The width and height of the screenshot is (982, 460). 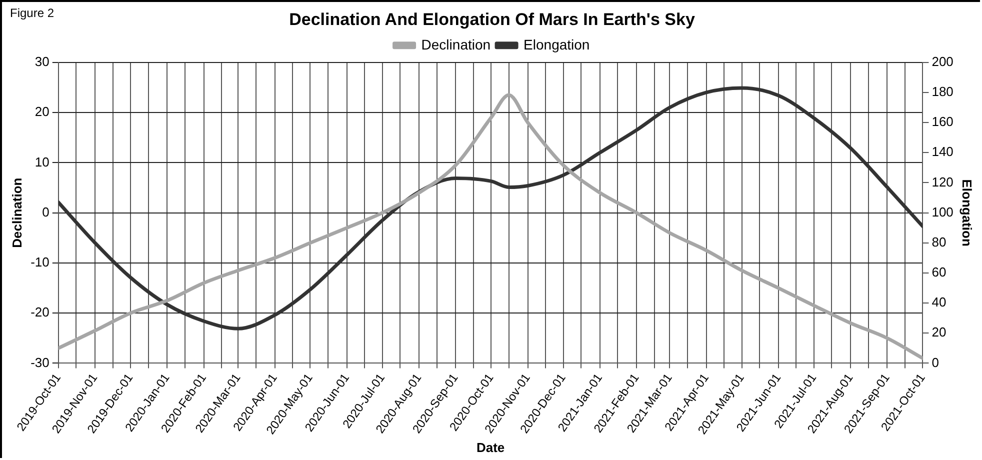 I want to click on y-axis-title: Declination, so click(x=16, y=213).